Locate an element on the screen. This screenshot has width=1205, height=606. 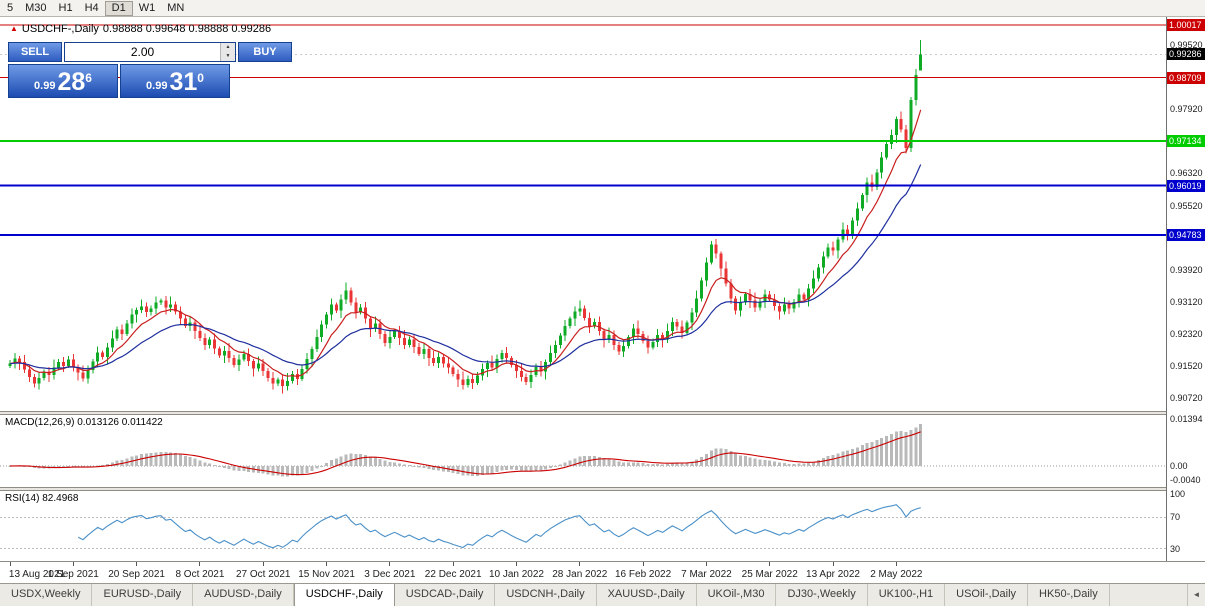
macd-axis-tick: 0.00 is located at coordinates (1179, 465).